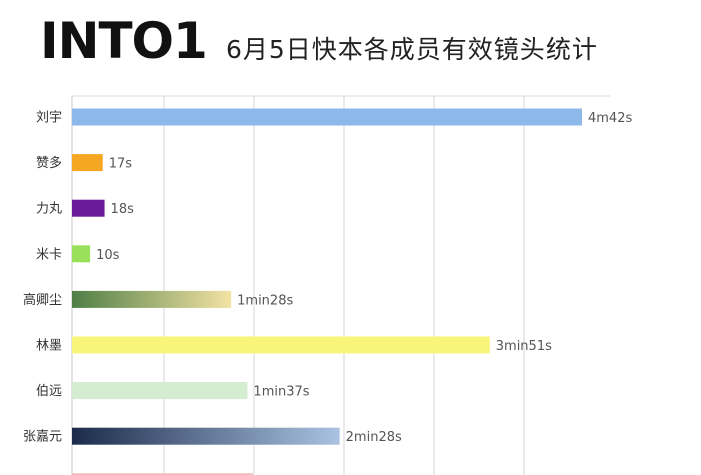 This screenshot has height=475, width=701. I want to click on data-label: 1min28s, so click(265, 300).